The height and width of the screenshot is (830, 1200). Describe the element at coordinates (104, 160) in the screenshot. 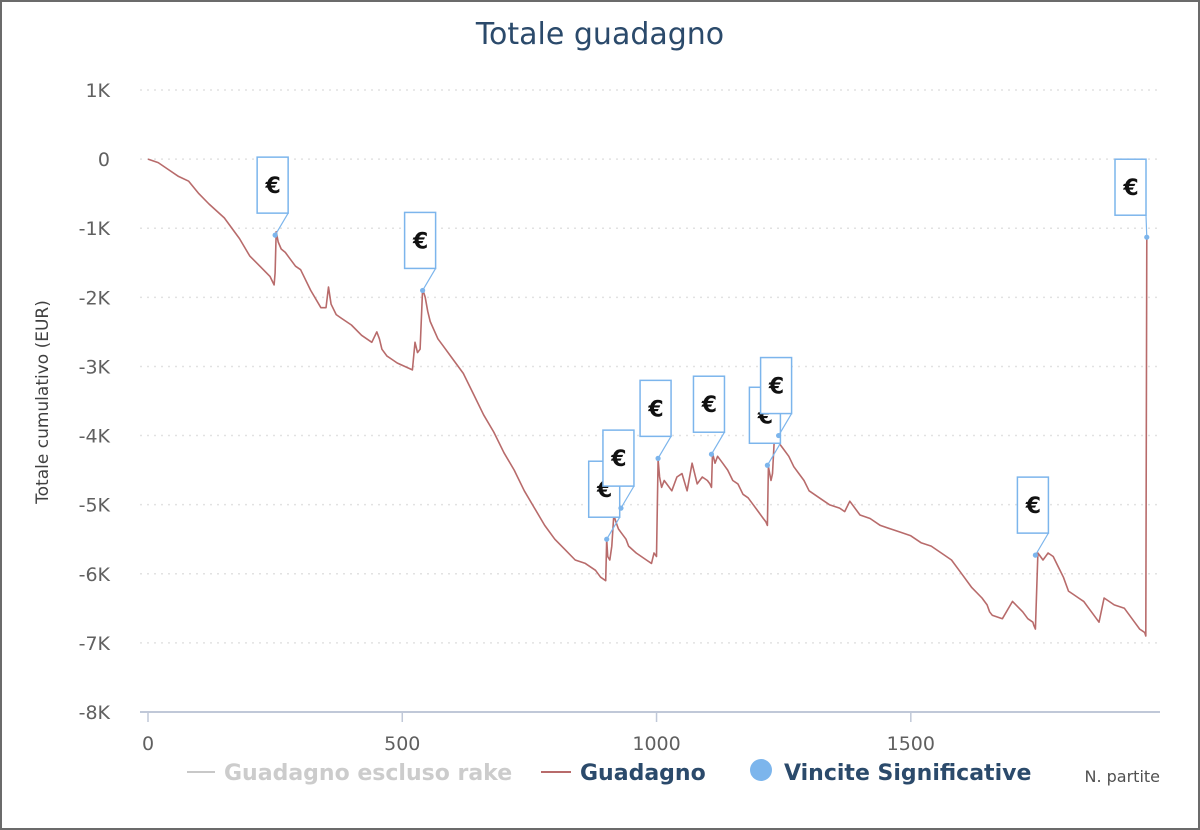

I see `y-tick-label: 0` at that location.